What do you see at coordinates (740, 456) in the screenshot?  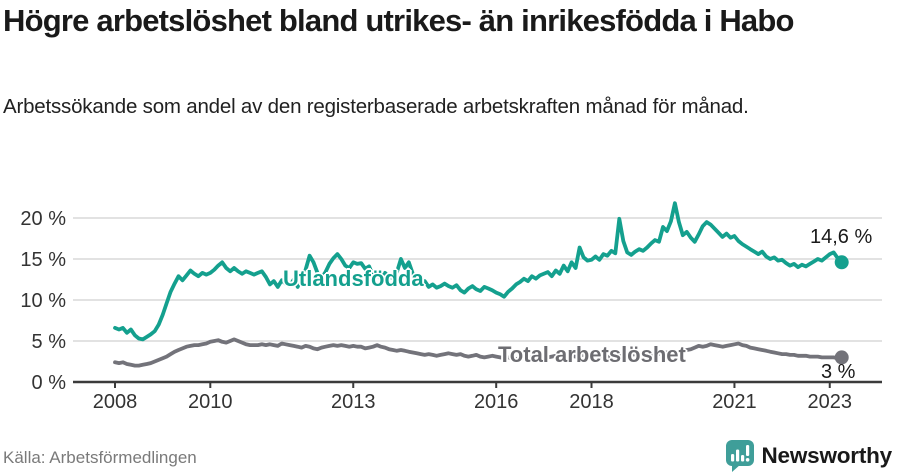 I see `newsworthy-chart-bubble-icon` at bounding box center [740, 456].